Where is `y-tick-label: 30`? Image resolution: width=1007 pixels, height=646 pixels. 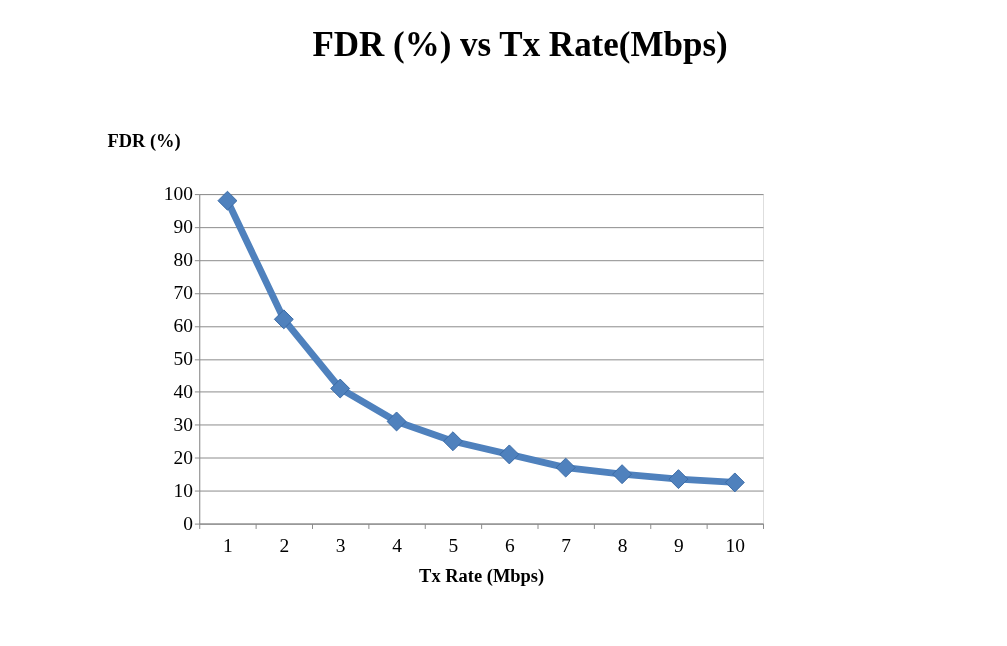
y-tick-label: 30 is located at coordinates (183, 425).